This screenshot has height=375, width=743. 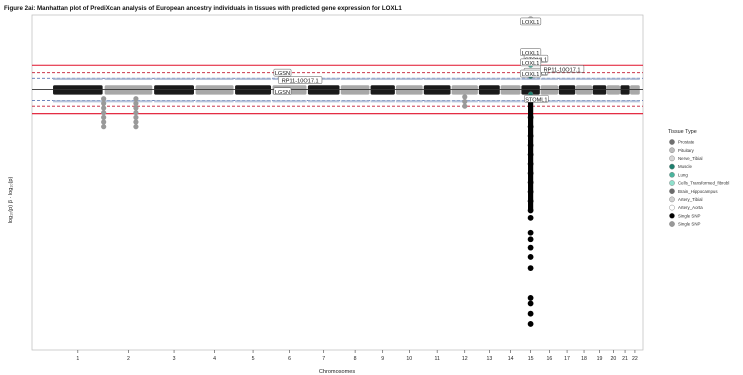 I want to click on x-tick-label-7: 7, so click(x=323, y=359).